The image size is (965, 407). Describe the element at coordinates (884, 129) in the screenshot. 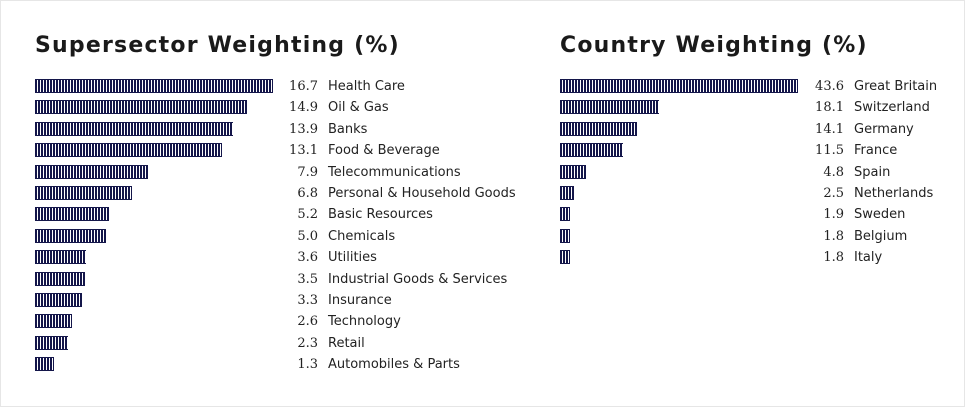

I see `category-label: Germany` at that location.